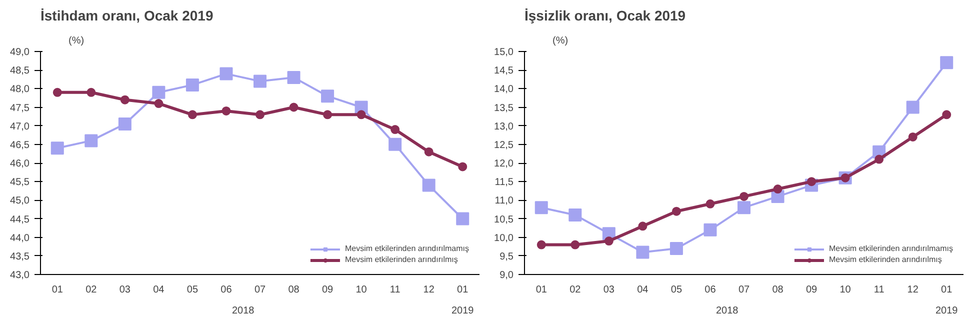 Image resolution: width=976 pixels, height=320 pixels. Describe the element at coordinates (20, 126) in the screenshot. I see `y-tick-label: 47,0` at that location.